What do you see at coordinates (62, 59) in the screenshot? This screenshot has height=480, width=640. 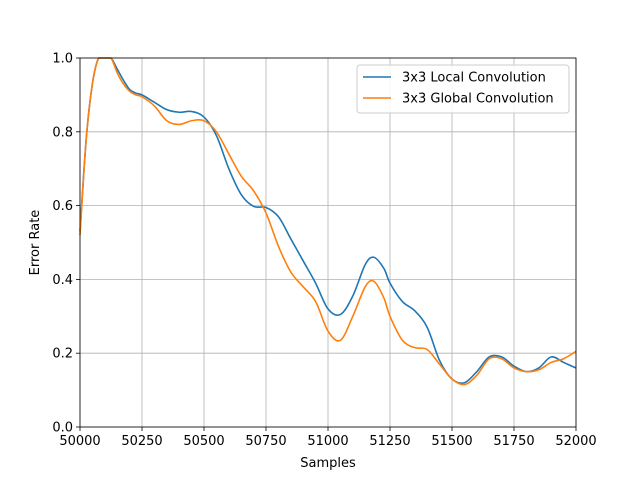 I see `y-tick-label-5: 1.0` at bounding box center [62, 59].